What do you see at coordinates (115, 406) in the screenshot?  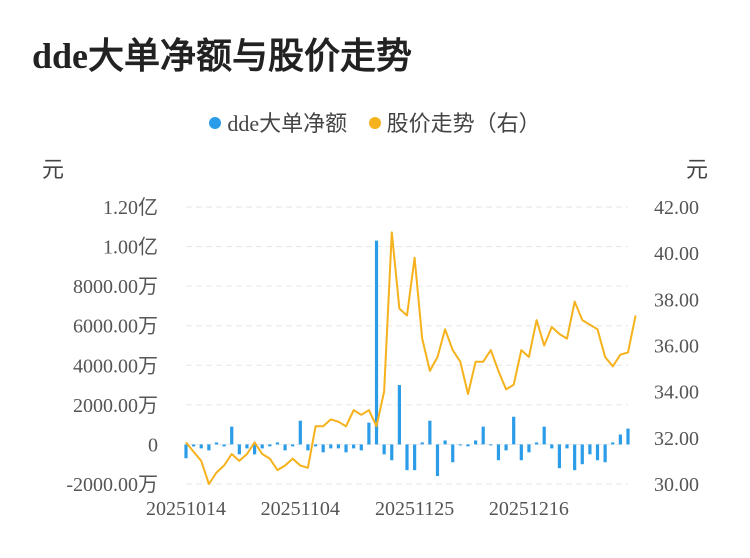 I see `left-tick-label: 2000.00万` at bounding box center [115, 406].